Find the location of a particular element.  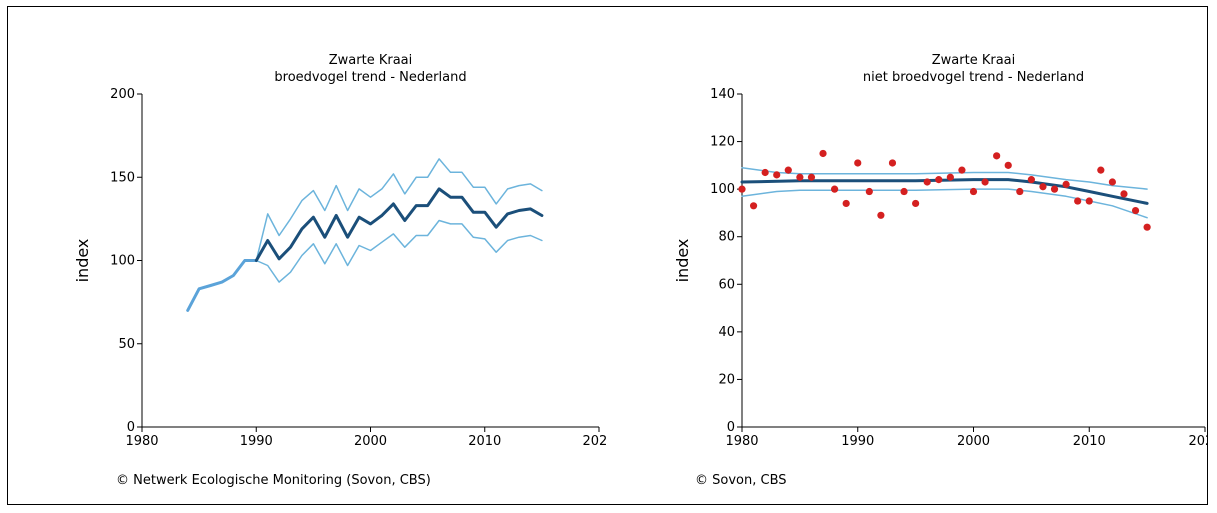

chart-subtitle: broedvogel trend - Nederland is located at coordinates (370, 77).